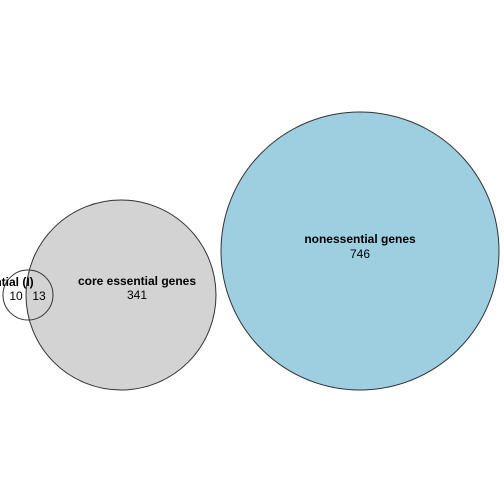 This screenshot has height=504, width=504. Describe the element at coordinates (39, 296) in the screenshot. I see `overlap-count: 13` at that location.